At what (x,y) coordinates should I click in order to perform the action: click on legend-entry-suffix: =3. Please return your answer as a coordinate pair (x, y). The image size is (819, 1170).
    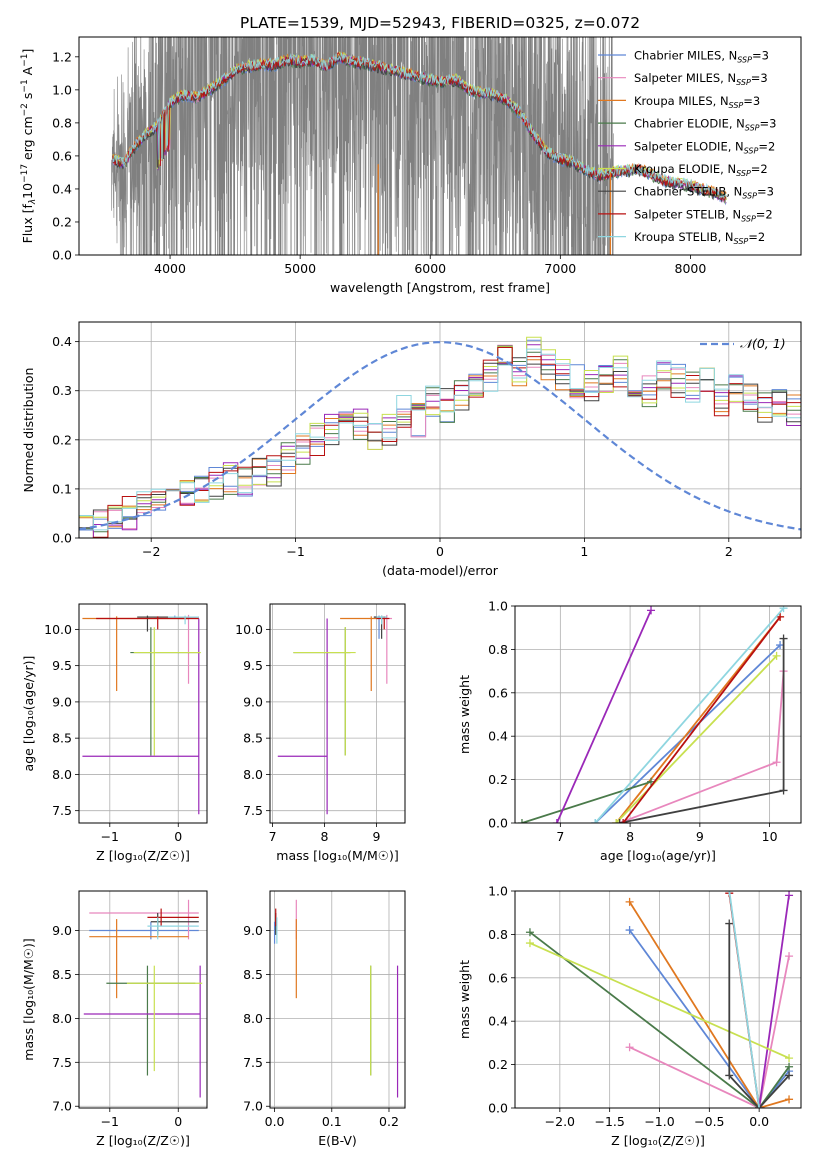
    Looking at the image, I should click on (751, 101).